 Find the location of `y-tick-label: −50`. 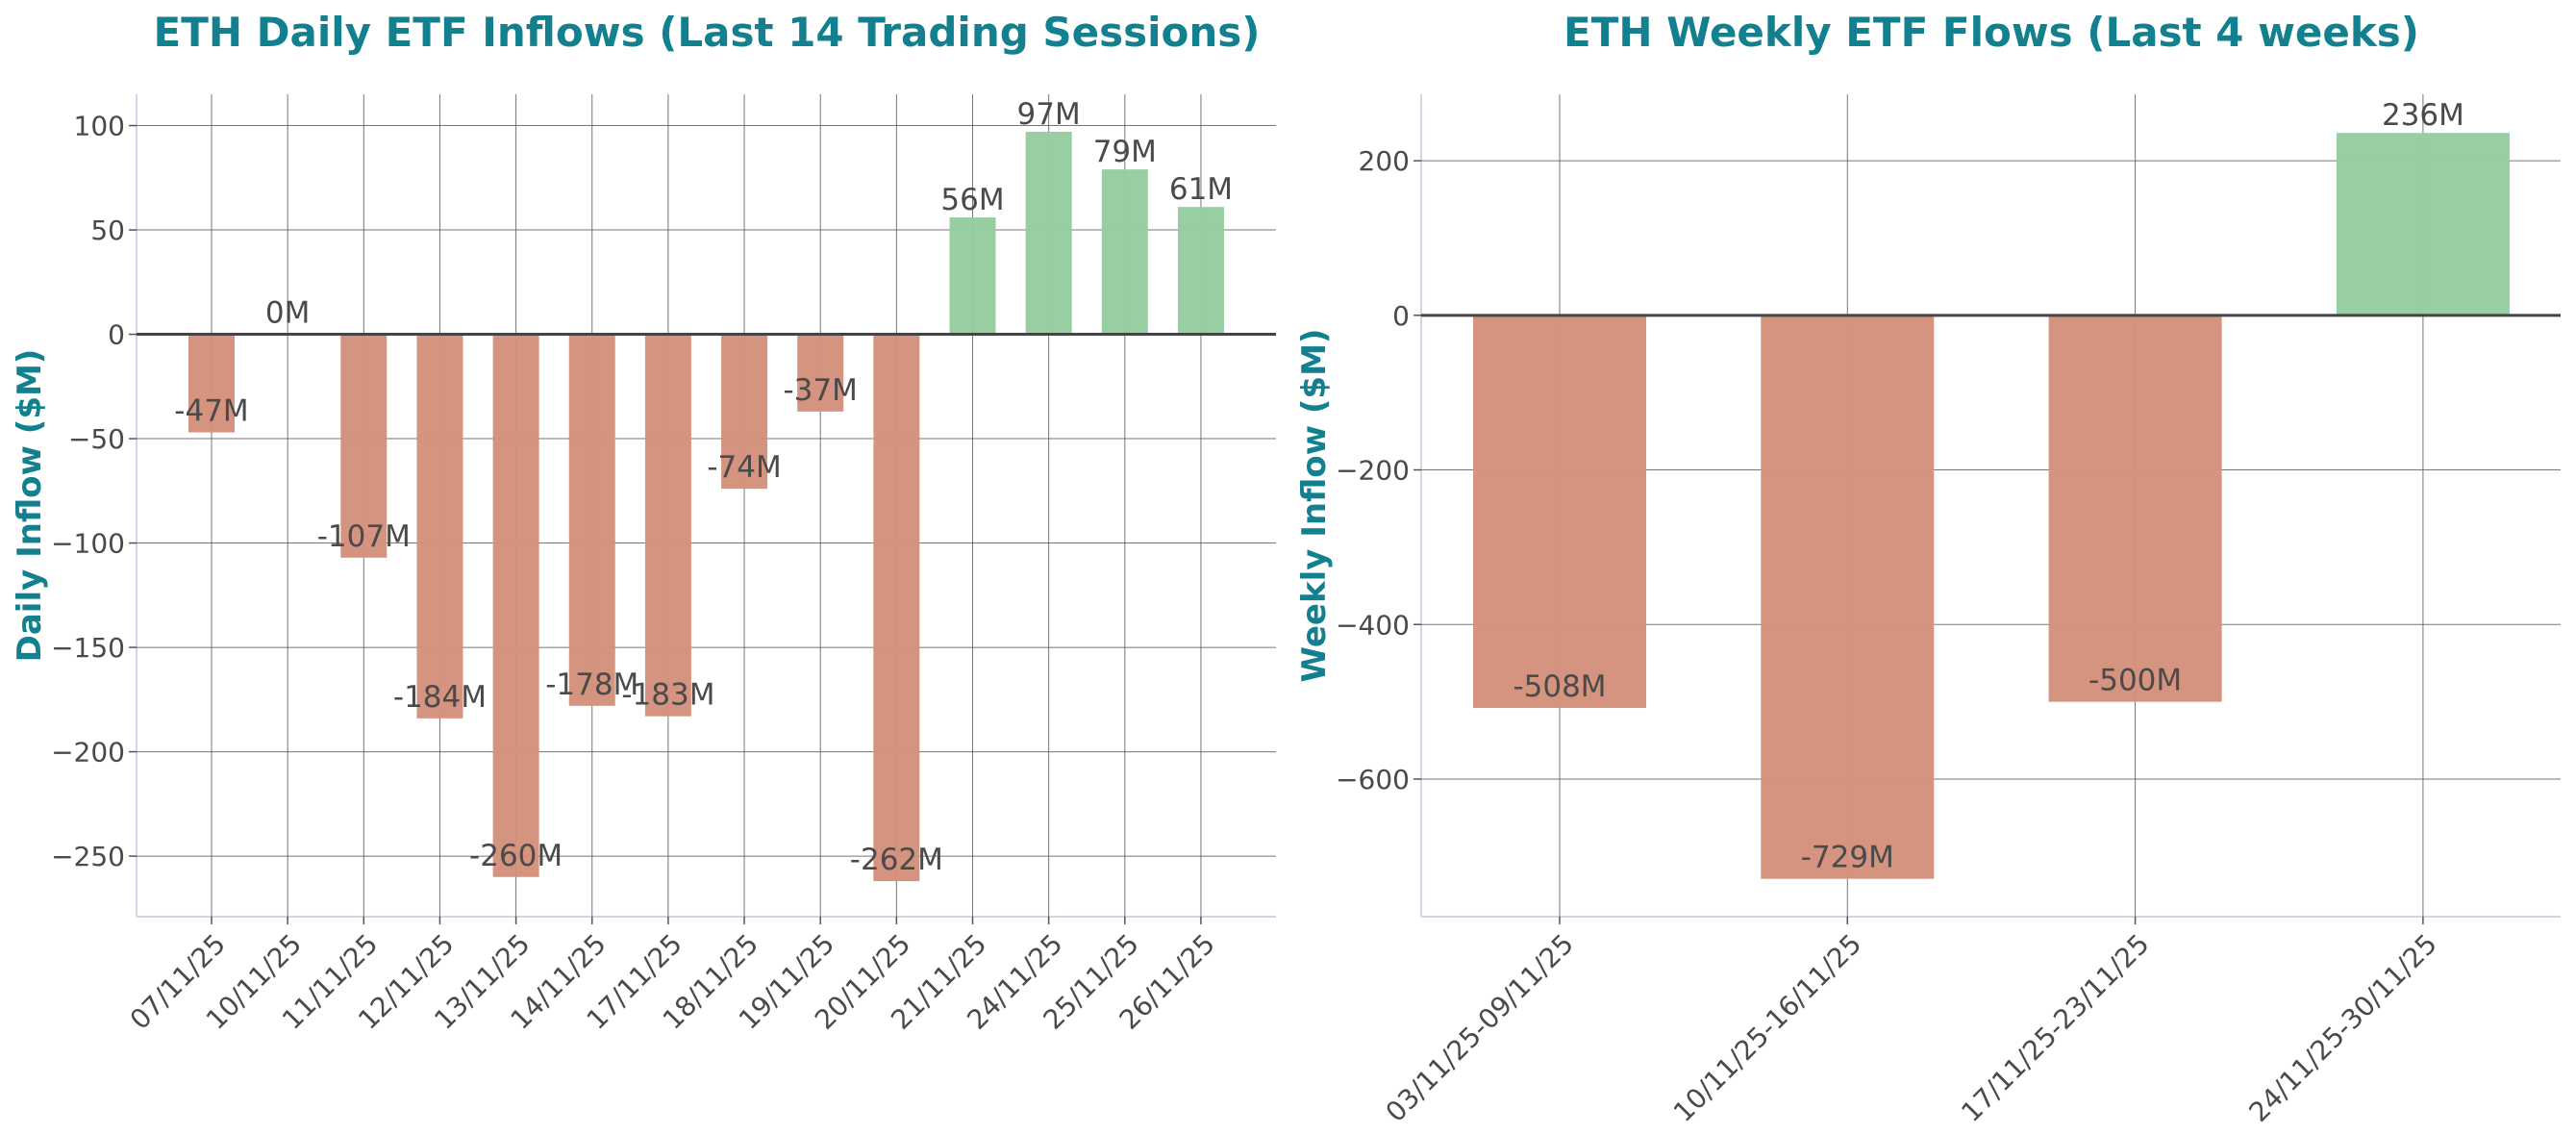

y-tick-label: −50 is located at coordinates (96, 439).